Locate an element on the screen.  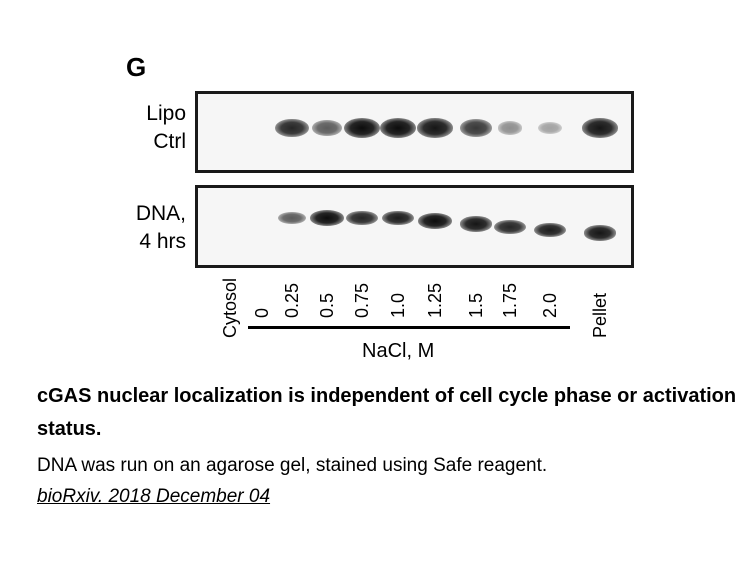
lane-label: 0.5 is located at coordinates (327, 305).